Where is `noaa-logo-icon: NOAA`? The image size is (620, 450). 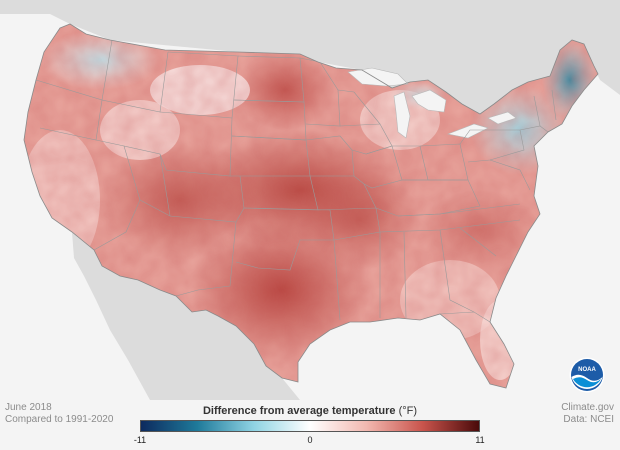
noaa-logo-icon: NOAA is located at coordinates (587, 375).